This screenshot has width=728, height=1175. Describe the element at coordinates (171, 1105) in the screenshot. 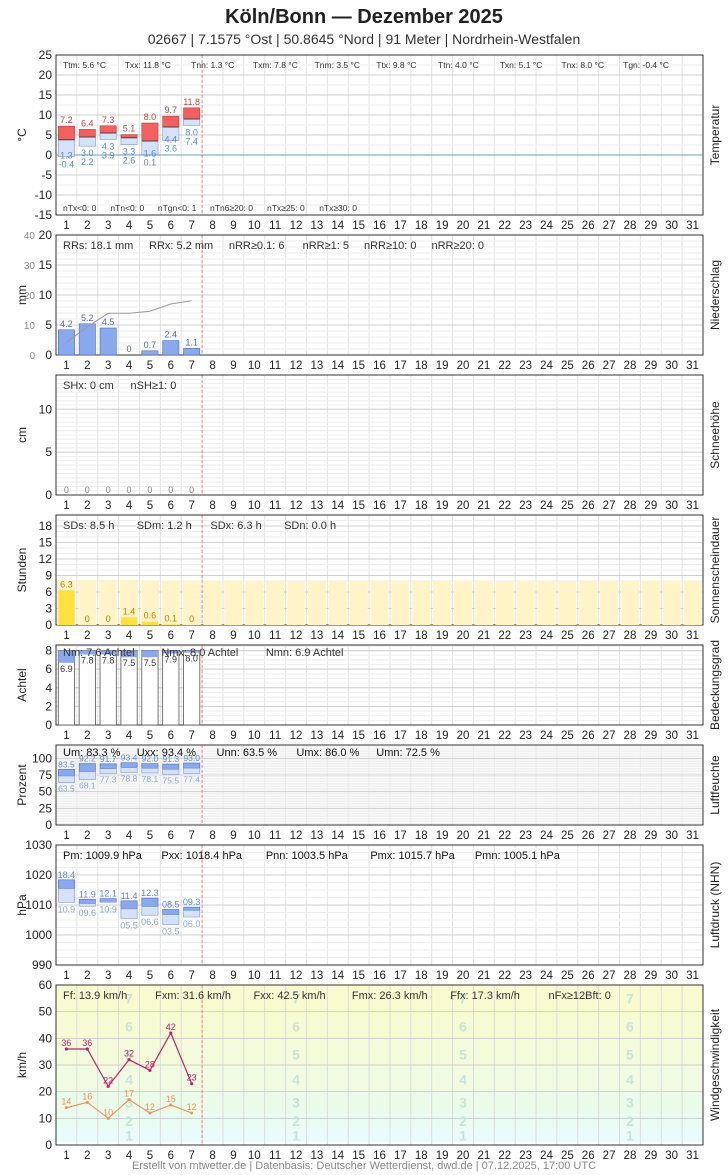

I see `wind-mean-point` at that location.